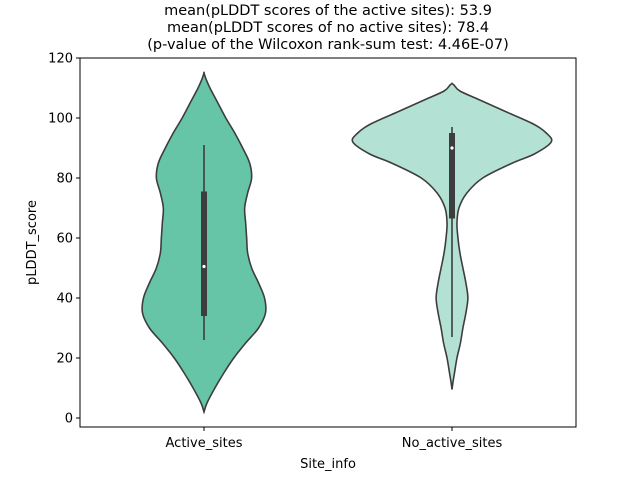 Image resolution: width=640 pixels, height=480 pixels. What do you see at coordinates (328, 464) in the screenshot?
I see `x-axis-label: Site_info` at bounding box center [328, 464].